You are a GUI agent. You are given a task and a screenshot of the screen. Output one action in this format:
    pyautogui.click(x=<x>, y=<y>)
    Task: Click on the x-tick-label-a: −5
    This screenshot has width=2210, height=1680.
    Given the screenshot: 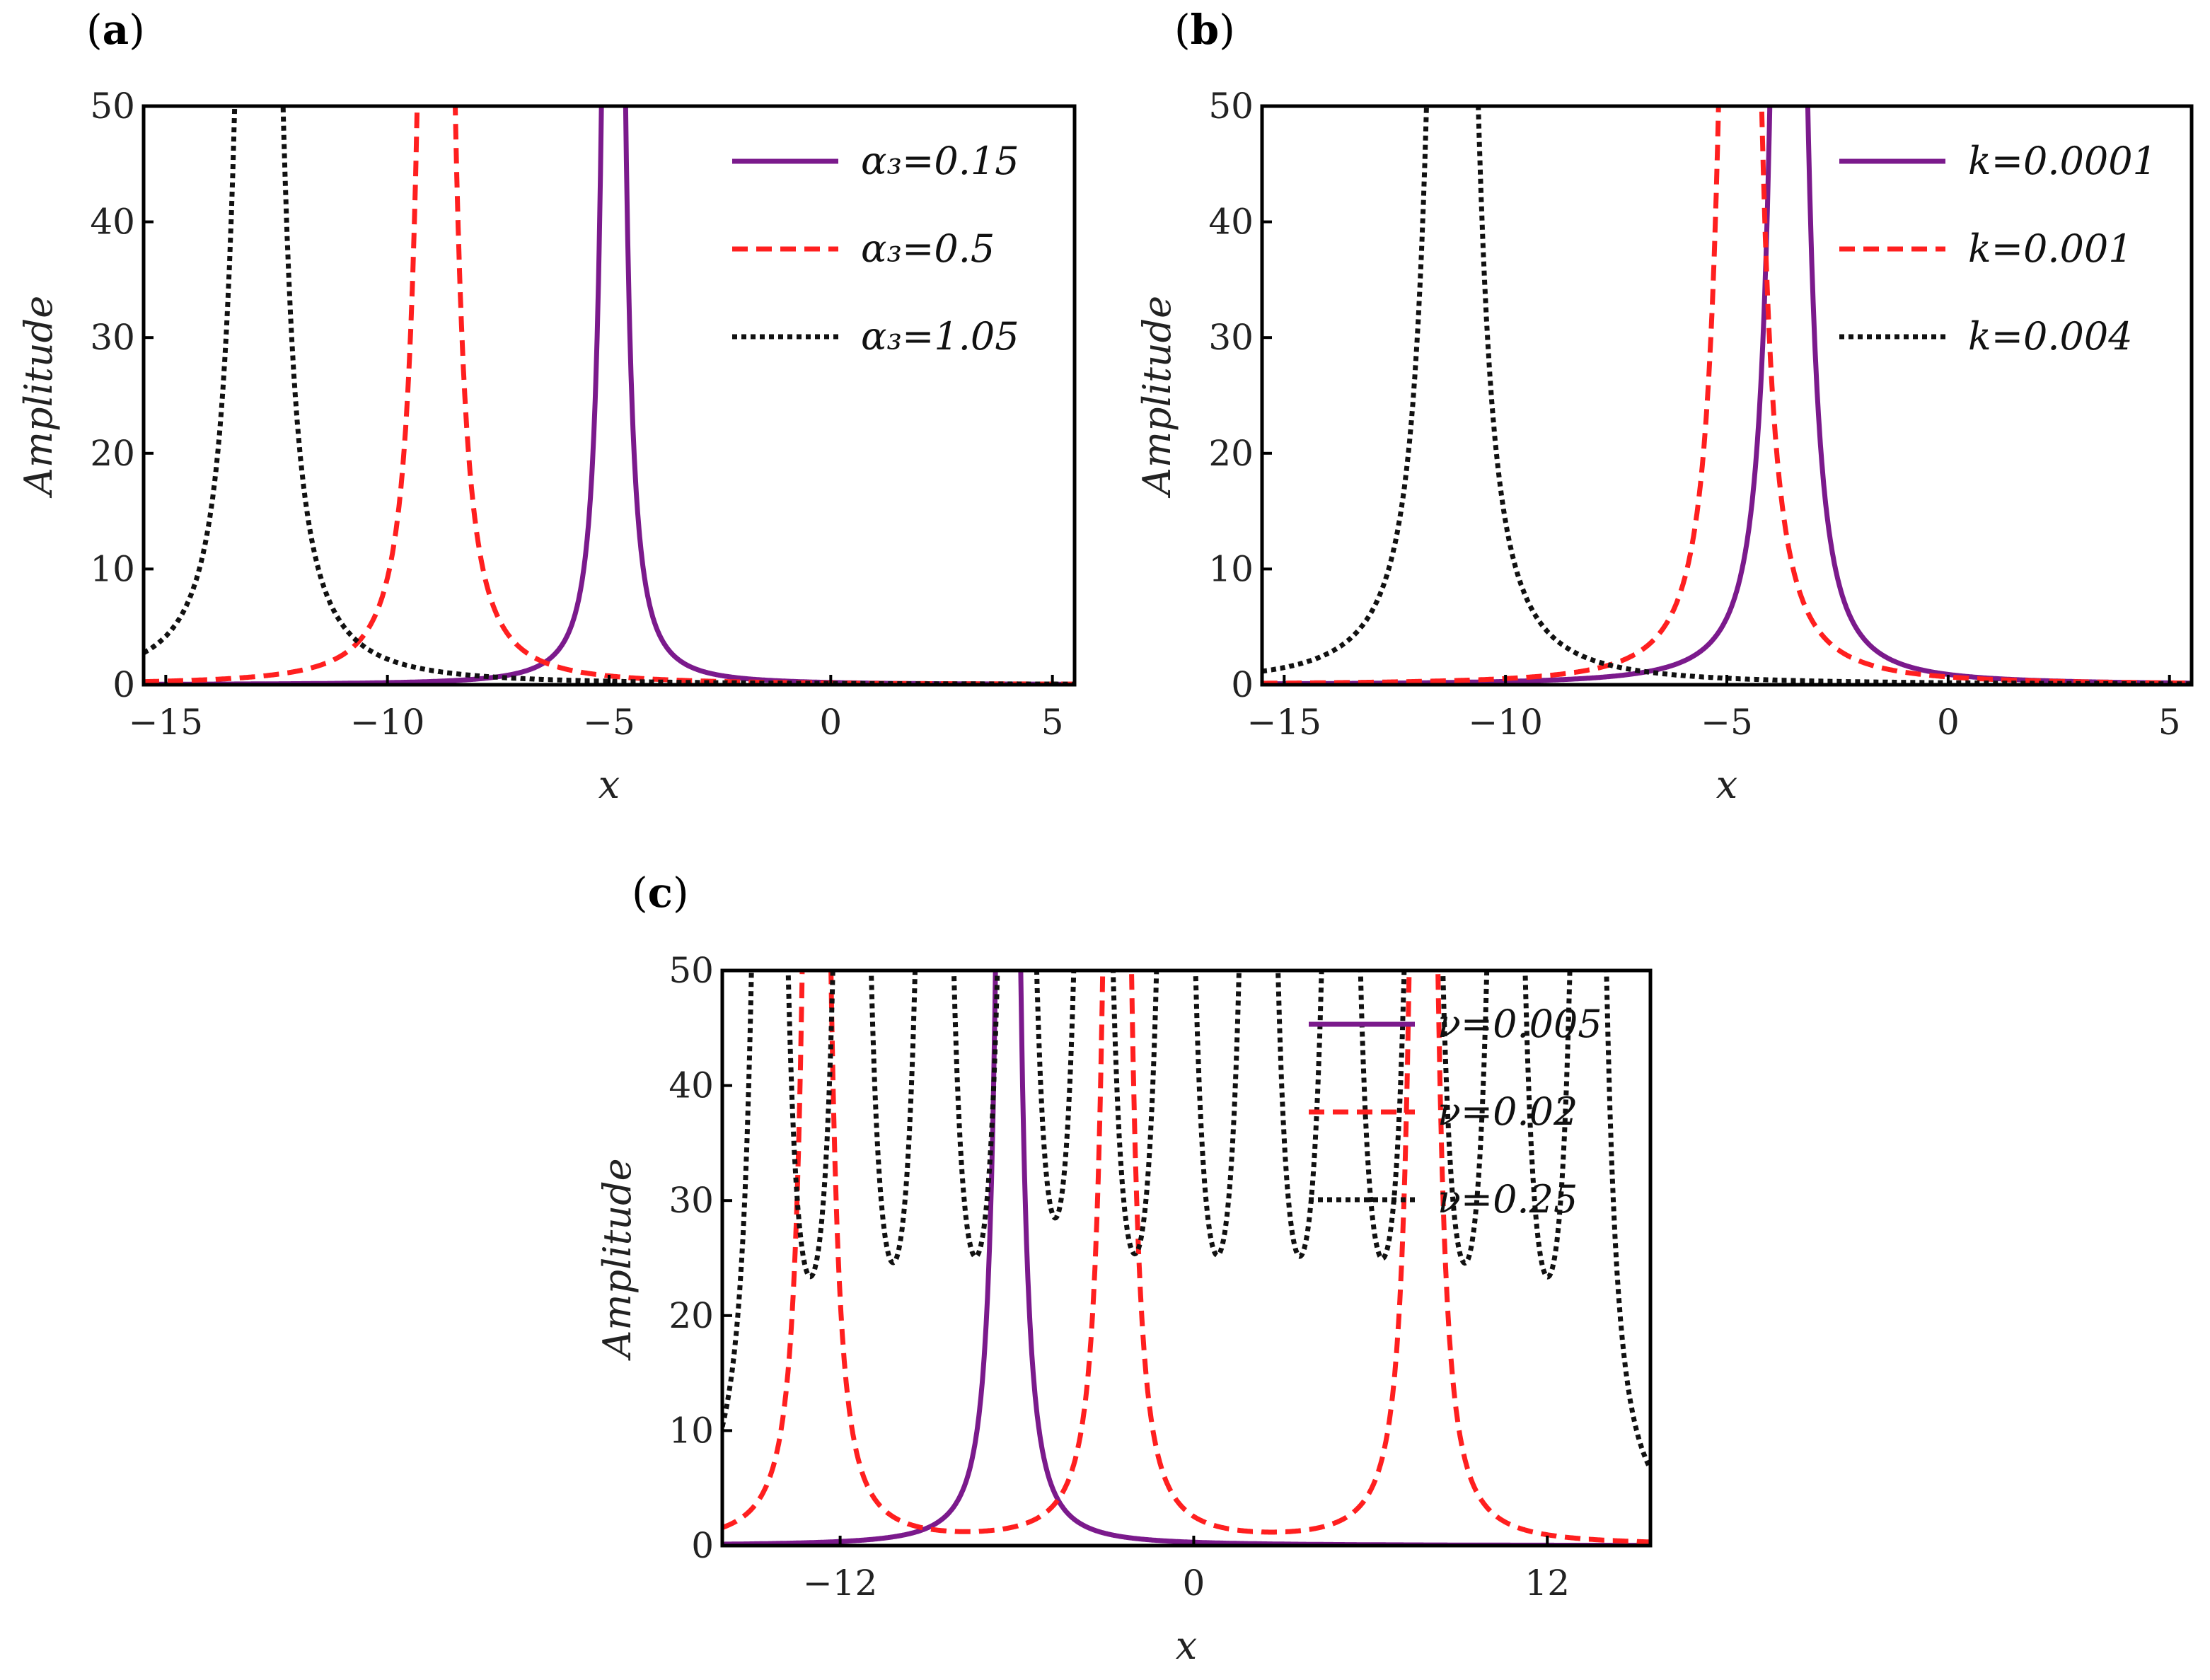 What is the action you would take?
    pyautogui.click(x=609, y=722)
    